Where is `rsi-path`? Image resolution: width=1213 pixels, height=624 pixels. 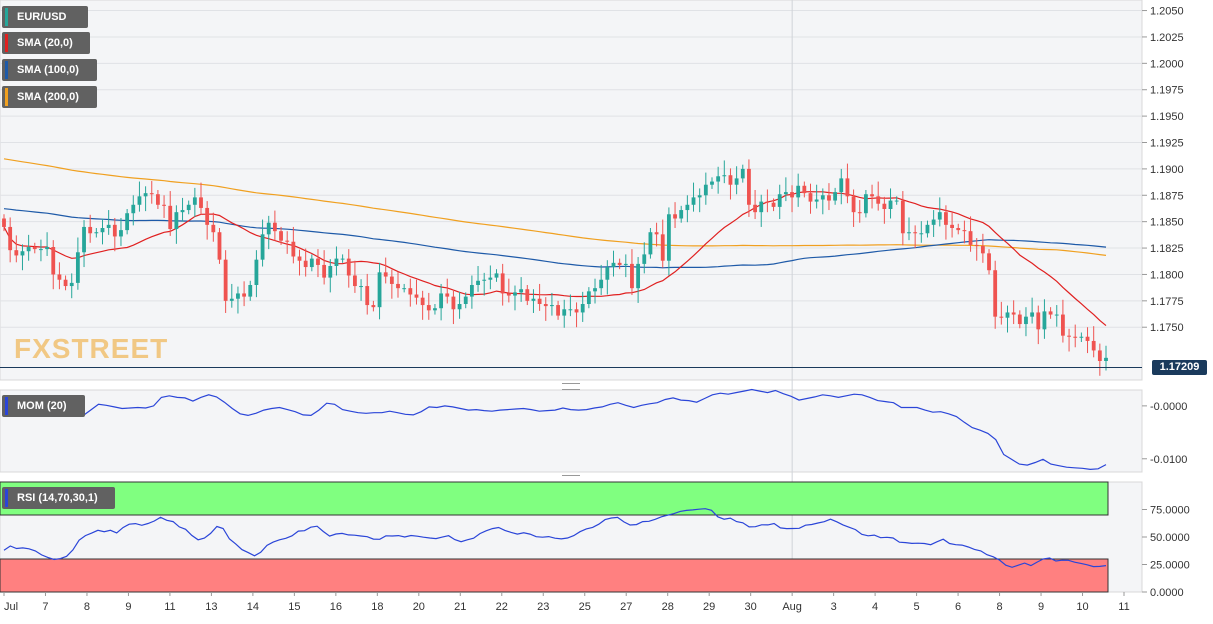
rsi-path is located at coordinates (555, 538).